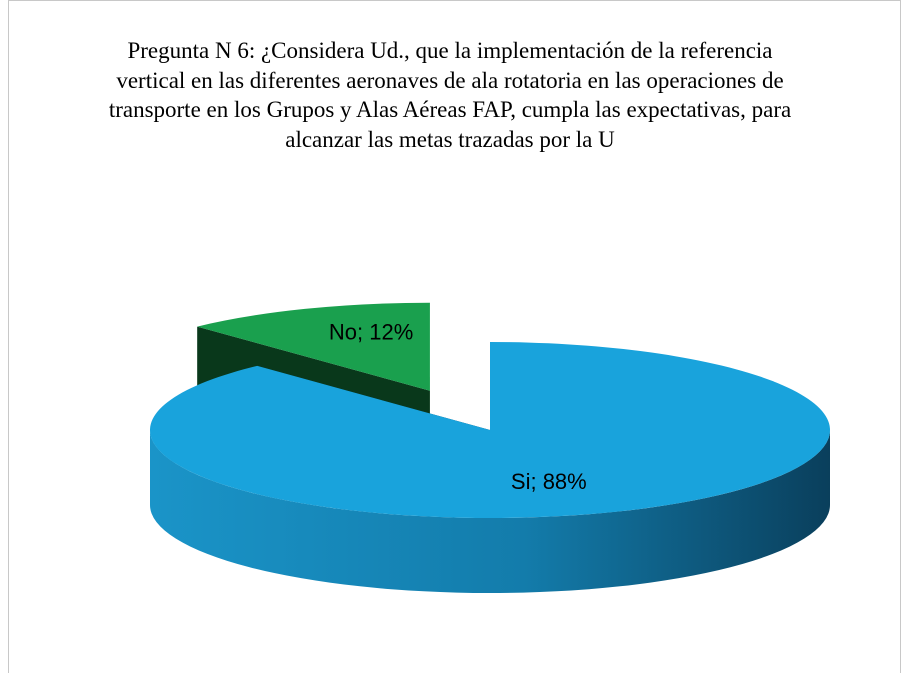  What do you see at coordinates (313, 346) in the screenshot?
I see `slice` at bounding box center [313, 346].